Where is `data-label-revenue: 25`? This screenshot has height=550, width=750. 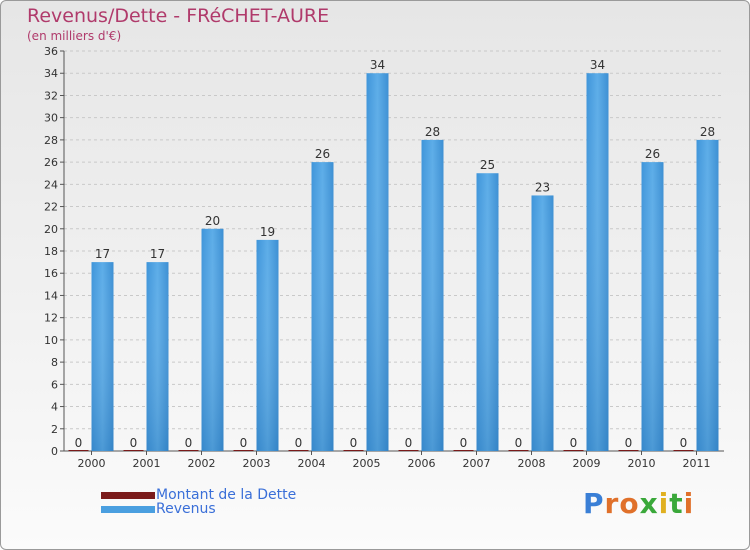
data-label-revenue: 25 is located at coordinates (487, 165).